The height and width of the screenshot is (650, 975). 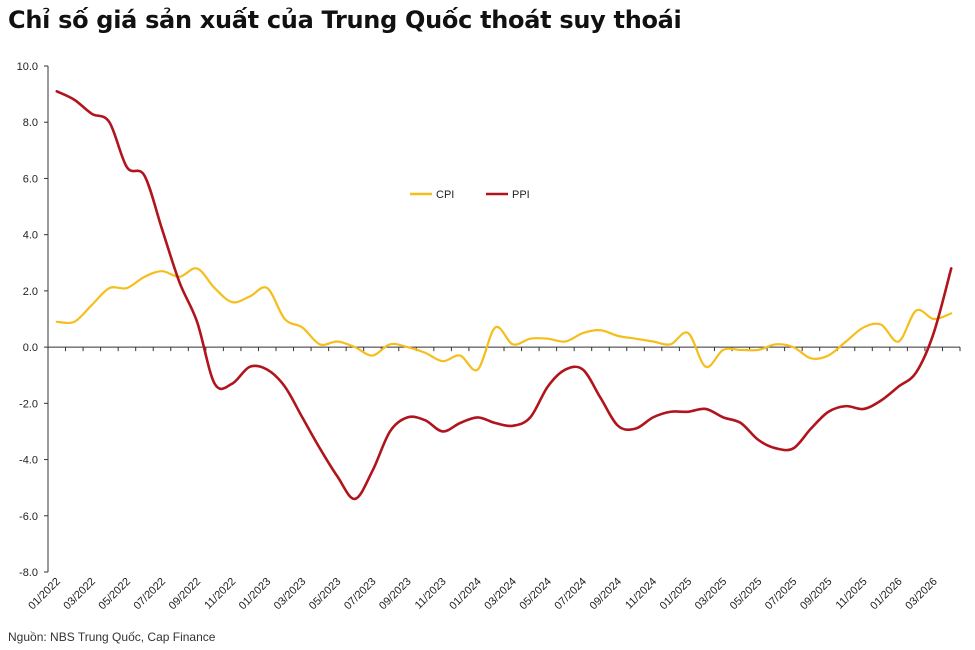 What do you see at coordinates (921, 594) in the screenshot?
I see `x-tick-label: 03/2026` at bounding box center [921, 594].